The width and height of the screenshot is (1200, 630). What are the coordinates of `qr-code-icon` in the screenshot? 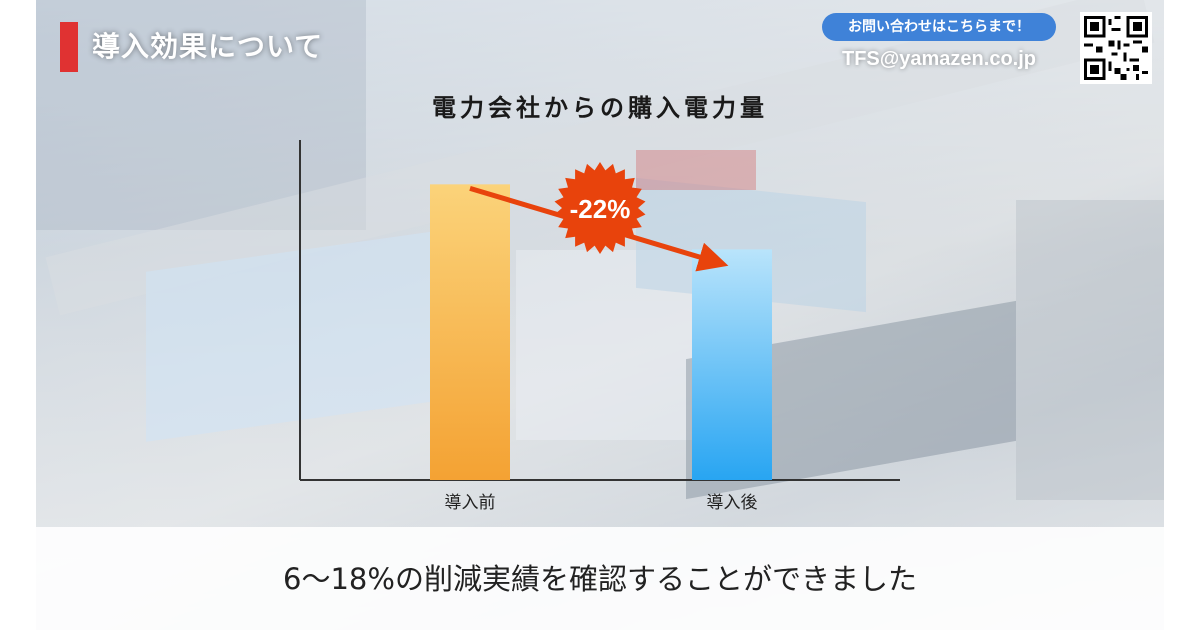 It's located at (1116, 48).